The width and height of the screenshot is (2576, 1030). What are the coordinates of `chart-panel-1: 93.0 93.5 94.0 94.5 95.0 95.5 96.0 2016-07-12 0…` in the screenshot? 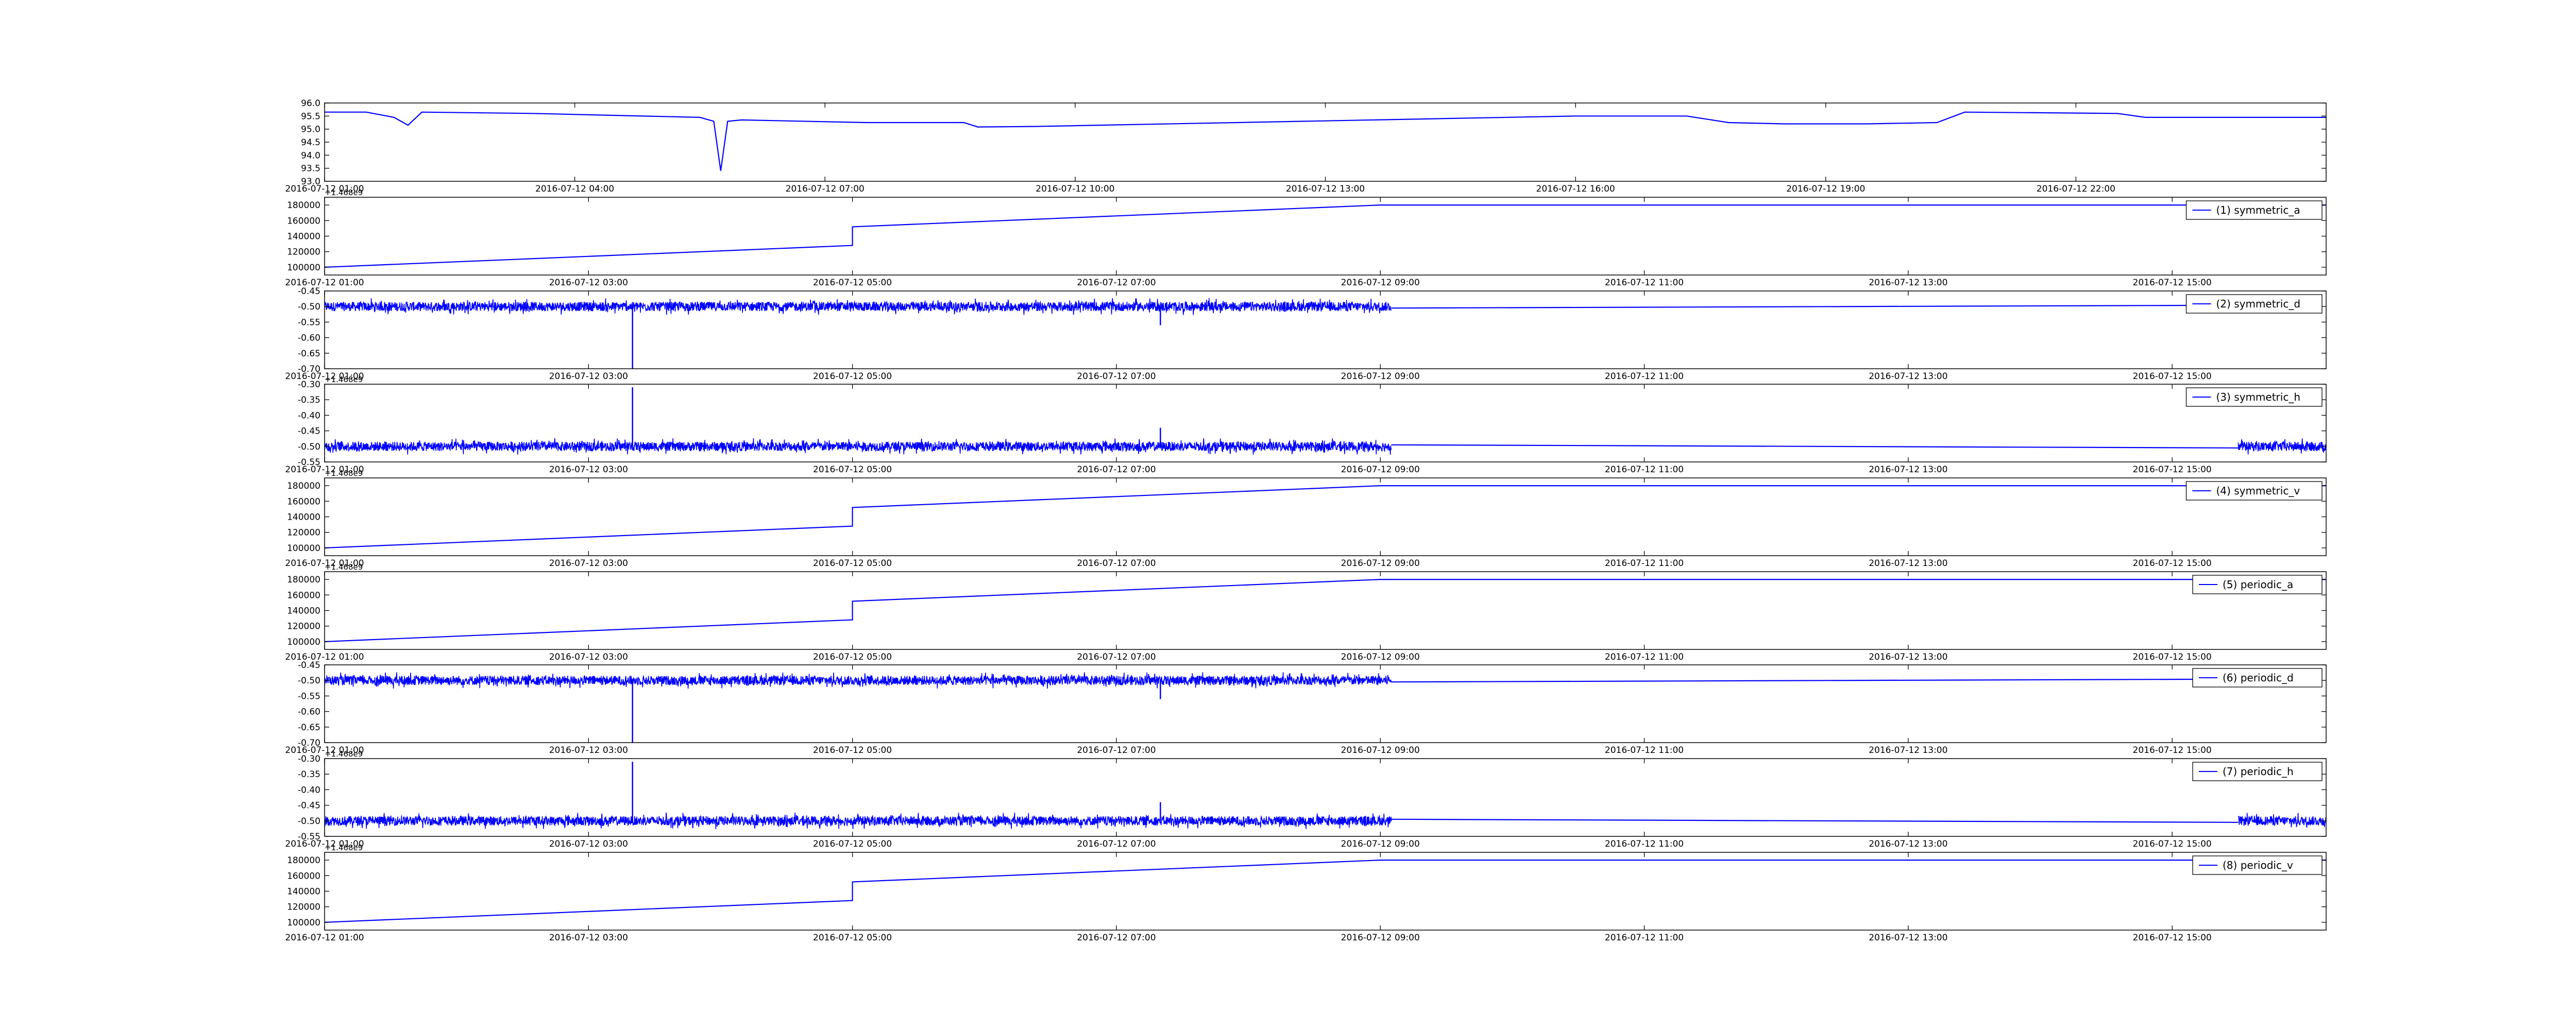 It's located at (1306, 146).